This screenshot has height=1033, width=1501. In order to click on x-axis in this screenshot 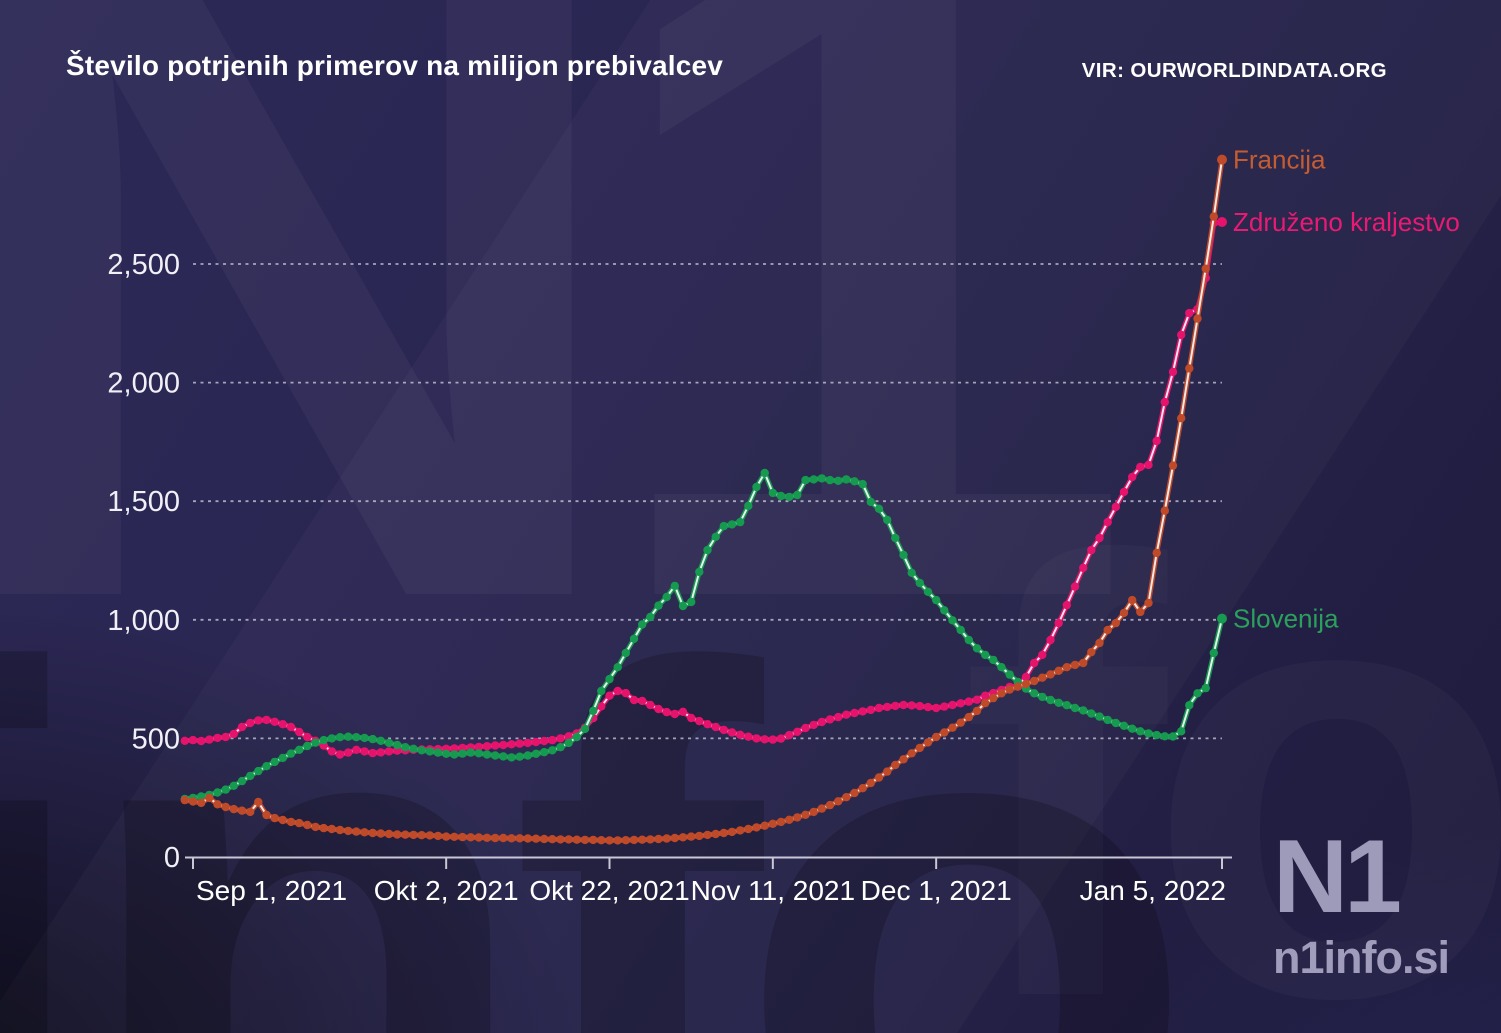, I will do `click(708, 862)`.